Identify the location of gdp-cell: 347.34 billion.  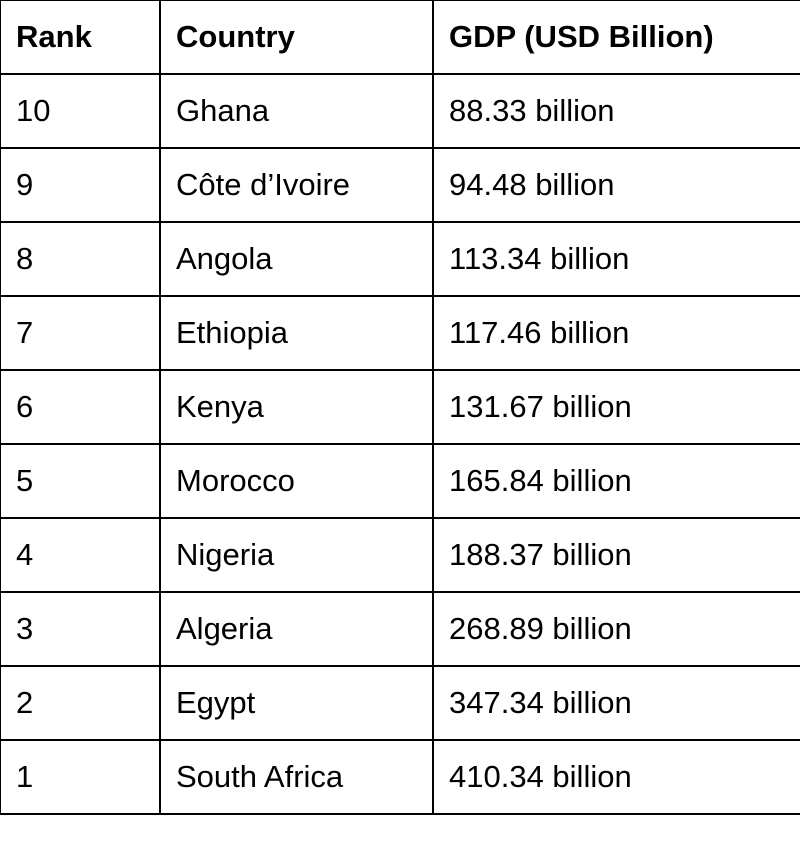
(616, 703).